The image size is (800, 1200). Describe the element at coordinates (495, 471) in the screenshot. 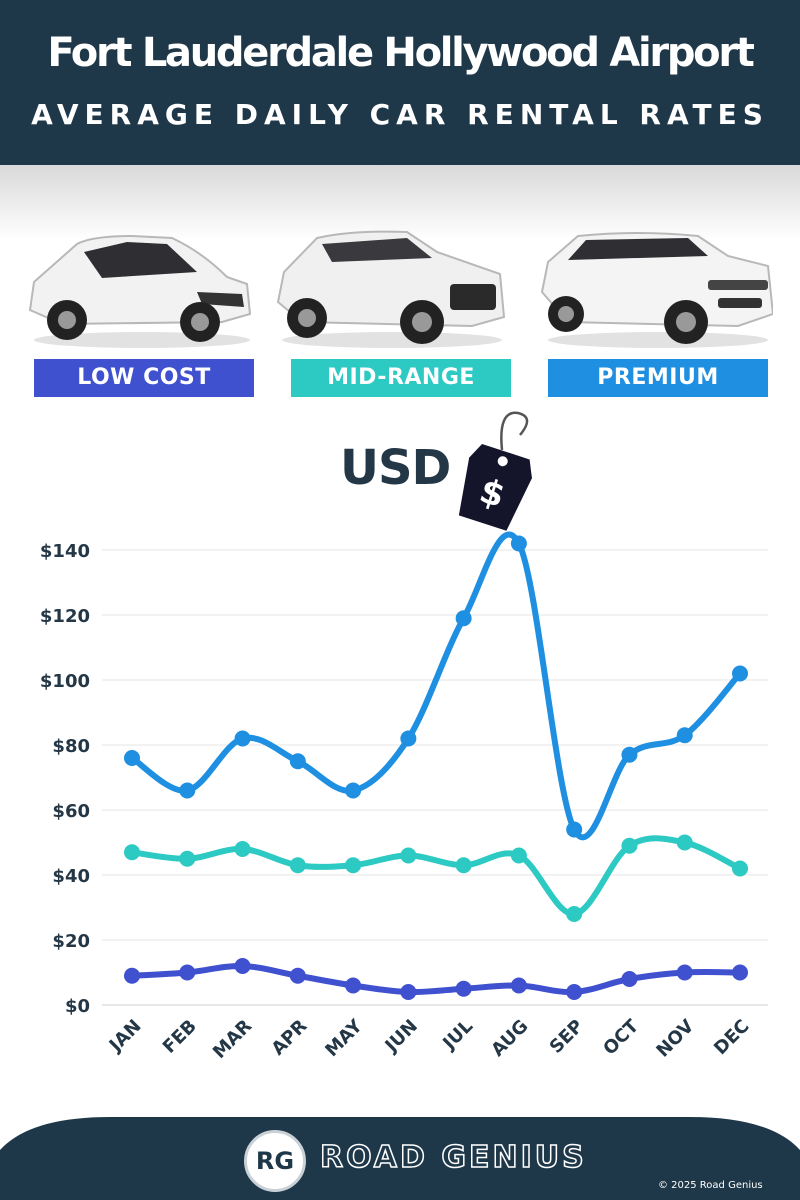

I see `price-tag-icon: $` at that location.